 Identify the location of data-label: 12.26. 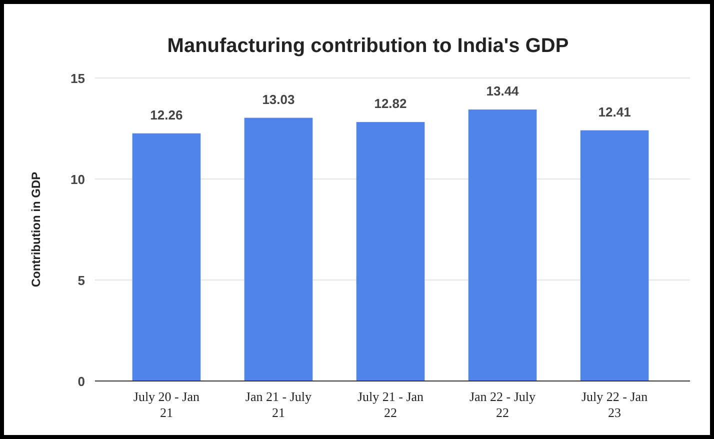
(166, 114).